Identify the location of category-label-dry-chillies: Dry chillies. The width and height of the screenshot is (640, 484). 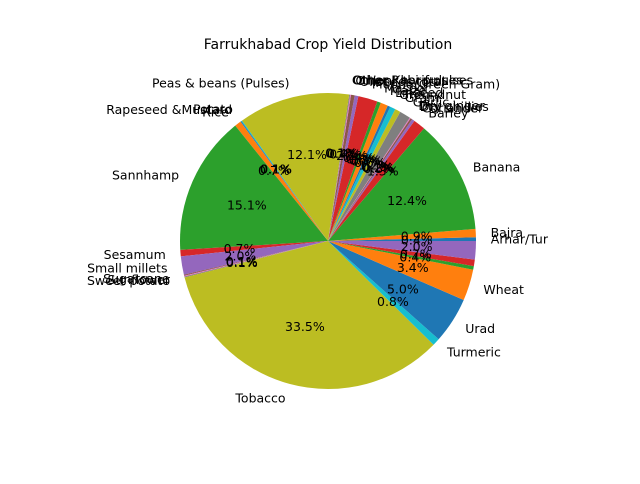
(454, 106).